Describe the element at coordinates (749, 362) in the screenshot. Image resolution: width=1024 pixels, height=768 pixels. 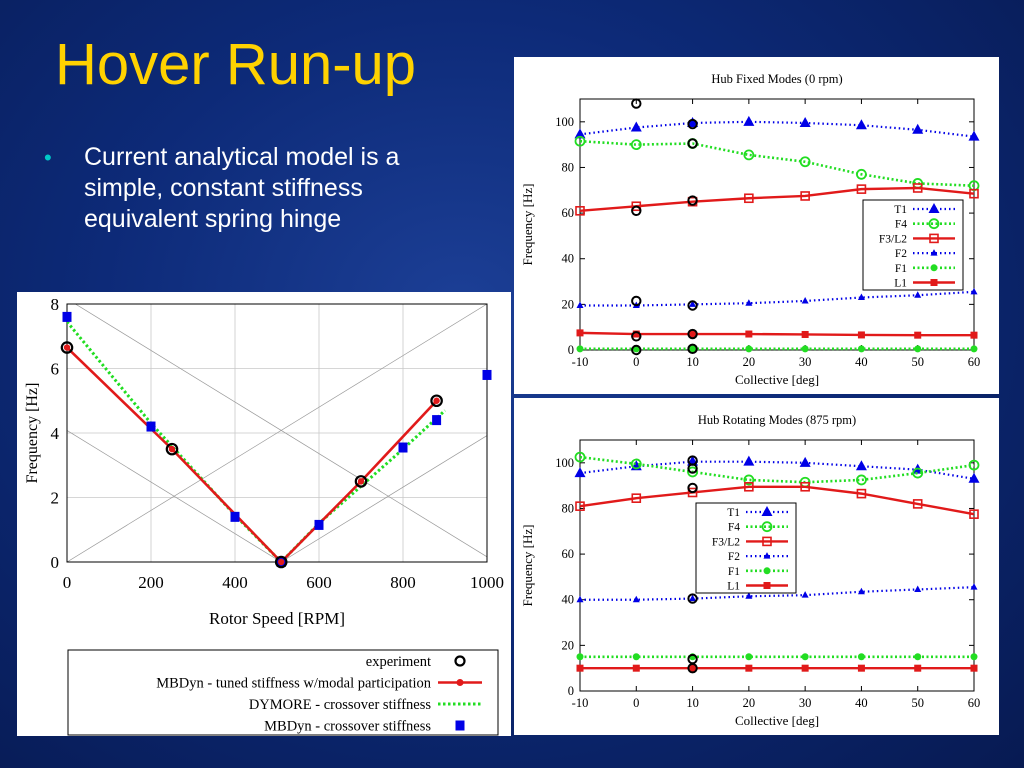
I see `x-tick-label: 20` at that location.